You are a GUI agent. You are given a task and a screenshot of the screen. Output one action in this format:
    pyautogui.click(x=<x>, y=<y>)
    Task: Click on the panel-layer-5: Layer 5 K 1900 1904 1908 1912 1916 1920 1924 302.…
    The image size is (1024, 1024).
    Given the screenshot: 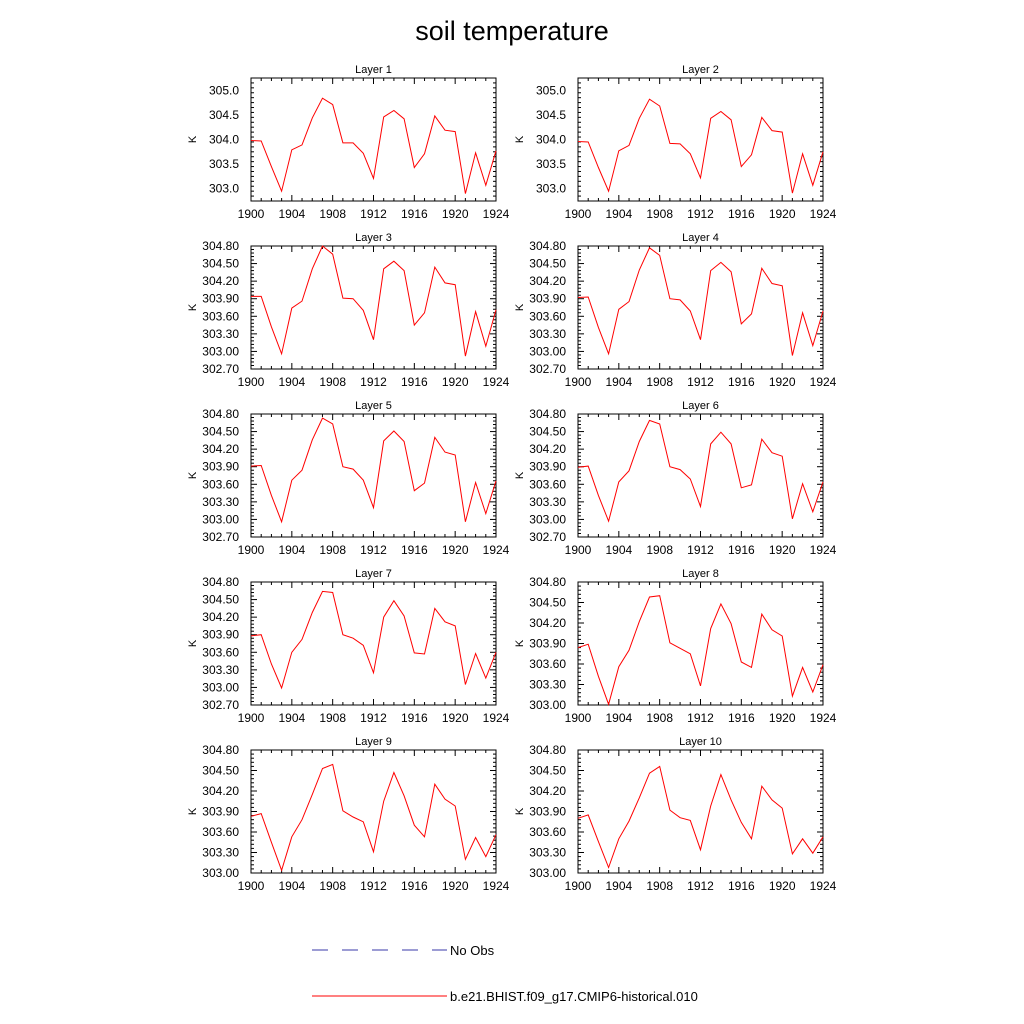 What is the action you would take?
    pyautogui.click(x=348, y=478)
    